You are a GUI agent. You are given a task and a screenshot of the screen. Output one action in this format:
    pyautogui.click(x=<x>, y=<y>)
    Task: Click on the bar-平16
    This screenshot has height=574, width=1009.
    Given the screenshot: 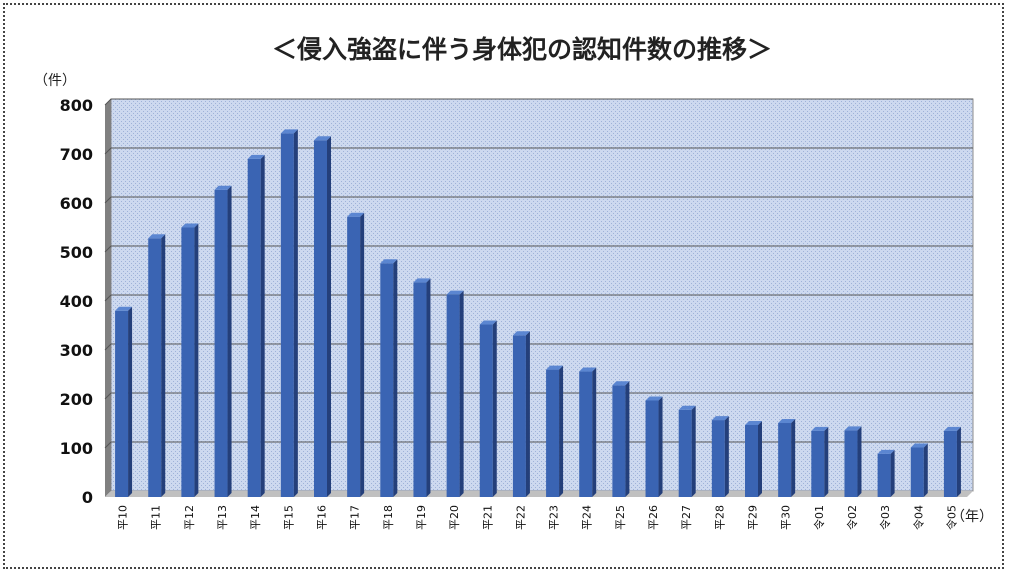 What is the action you would take?
    pyautogui.click(x=322, y=316)
    